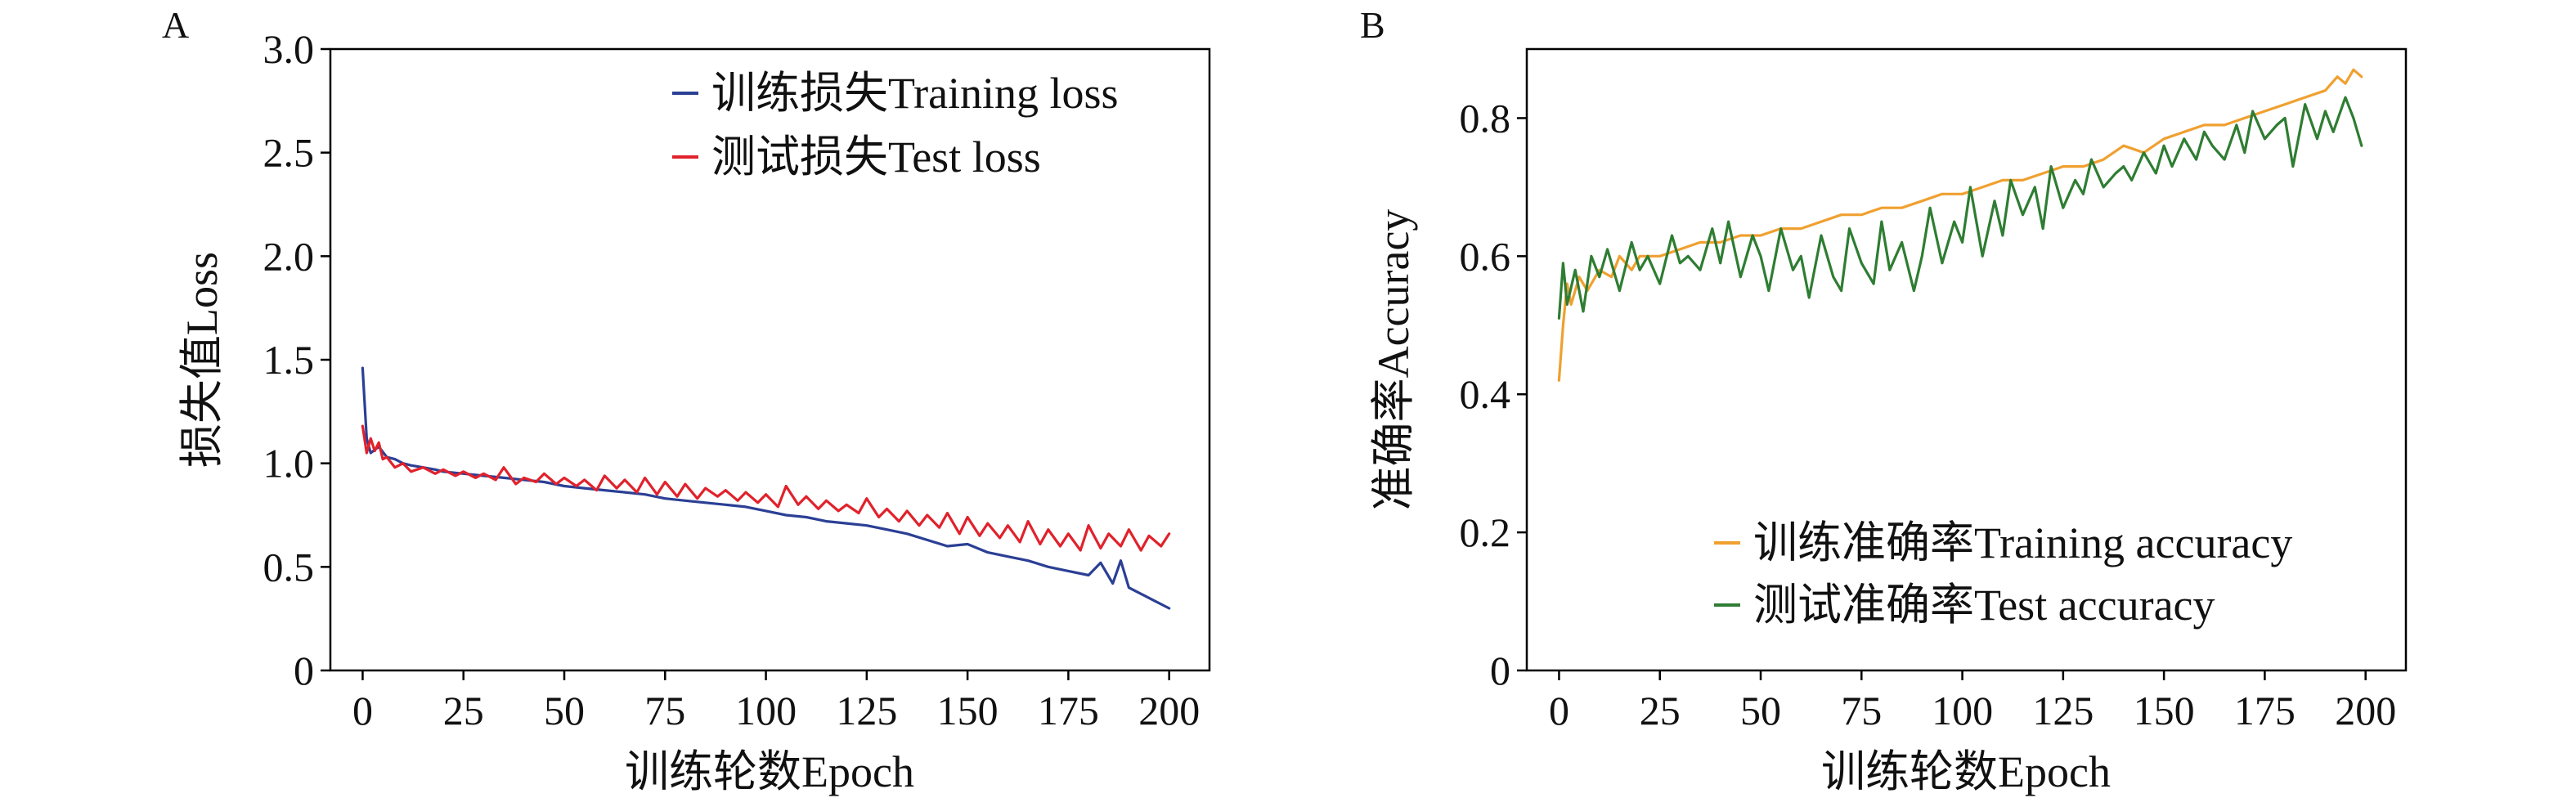  I want to click on panel-b-series-layer, so click(1960, 225).